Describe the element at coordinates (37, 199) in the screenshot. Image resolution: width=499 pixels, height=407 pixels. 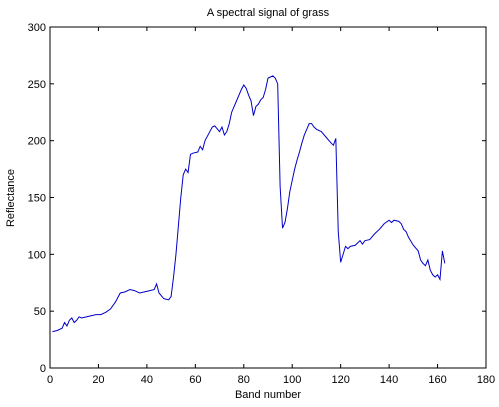
I see `y-tick-label: 150` at that location.